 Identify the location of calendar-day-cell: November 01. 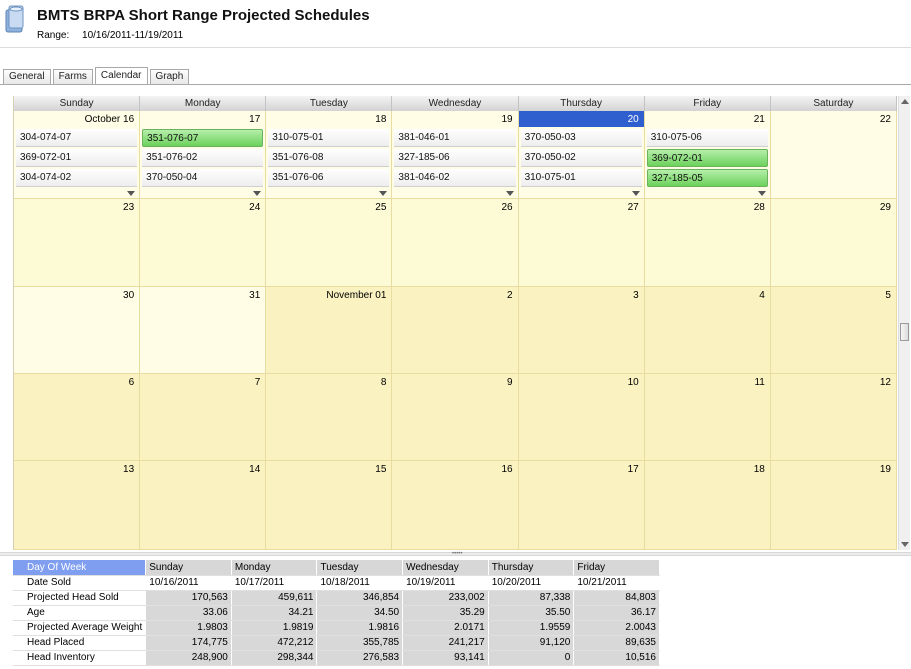
(329, 330).